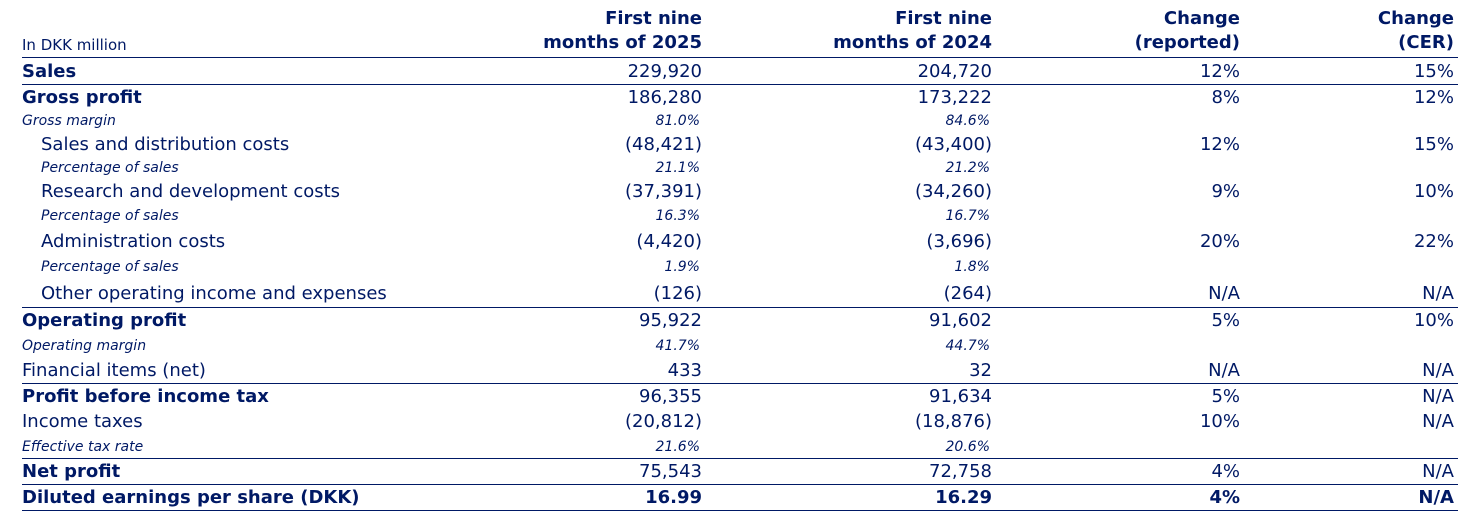 The image size is (1480, 532). I want to click on row-value-2025: (126), so click(677, 293).